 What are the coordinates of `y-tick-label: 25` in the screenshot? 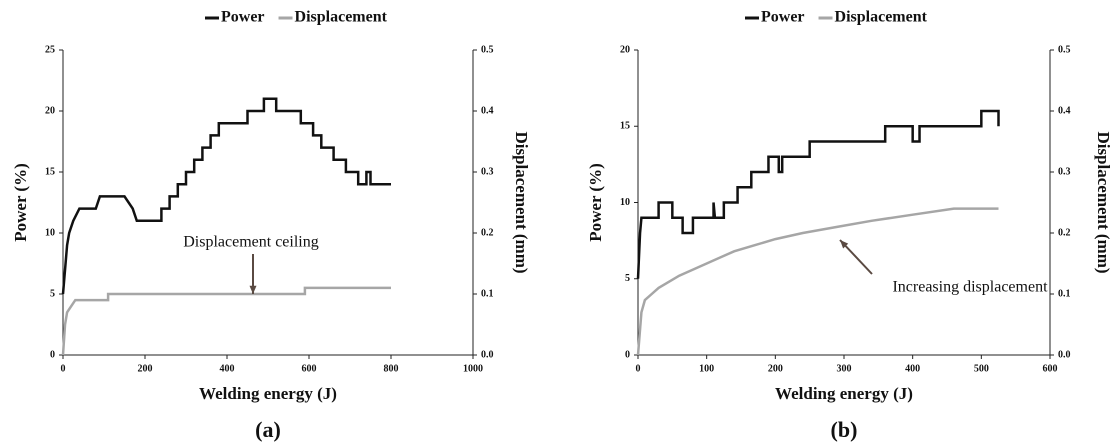 It's located at (50, 49).